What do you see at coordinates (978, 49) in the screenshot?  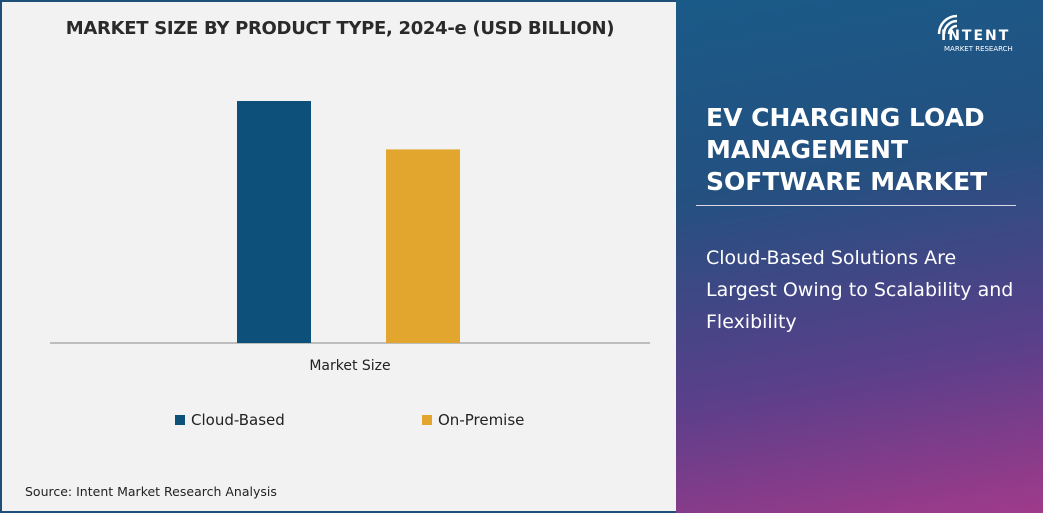 I see `logo-tagline: MARKET RESEARCH` at bounding box center [978, 49].